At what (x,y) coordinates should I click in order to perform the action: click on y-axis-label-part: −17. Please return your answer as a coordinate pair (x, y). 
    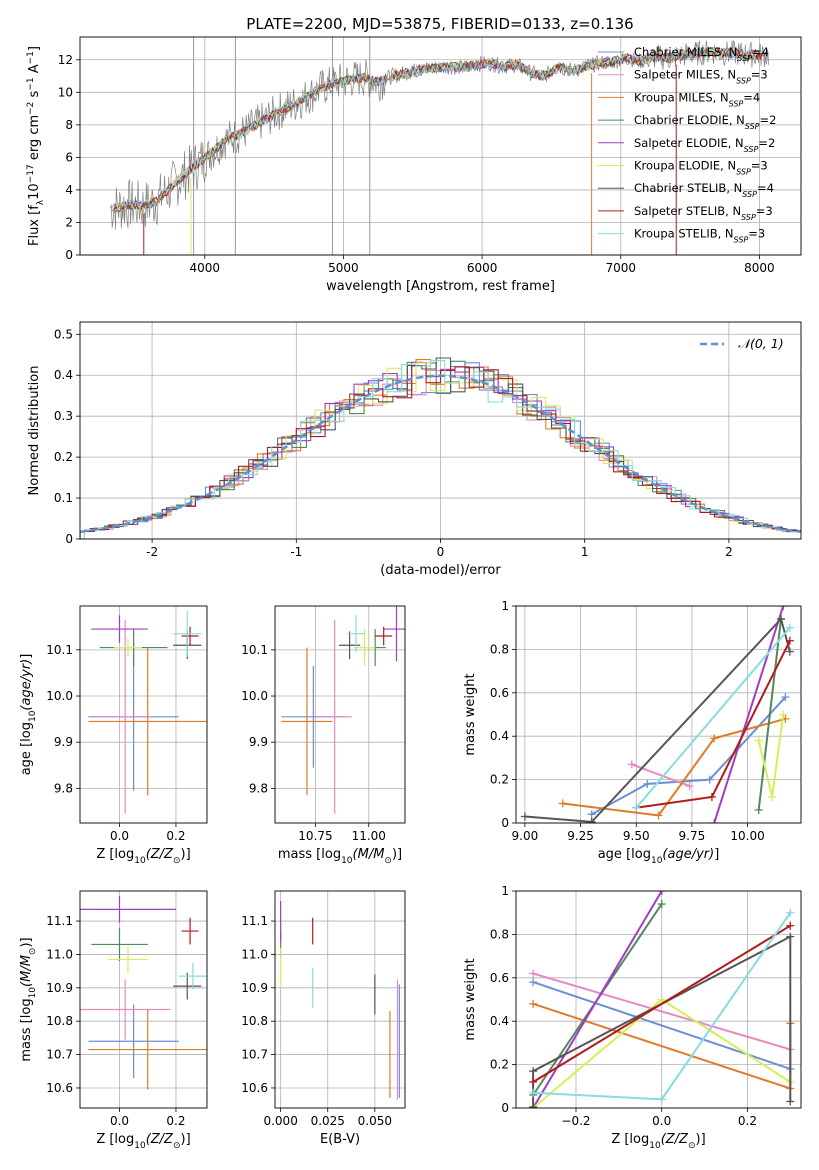
    Looking at the image, I should click on (31, 173).